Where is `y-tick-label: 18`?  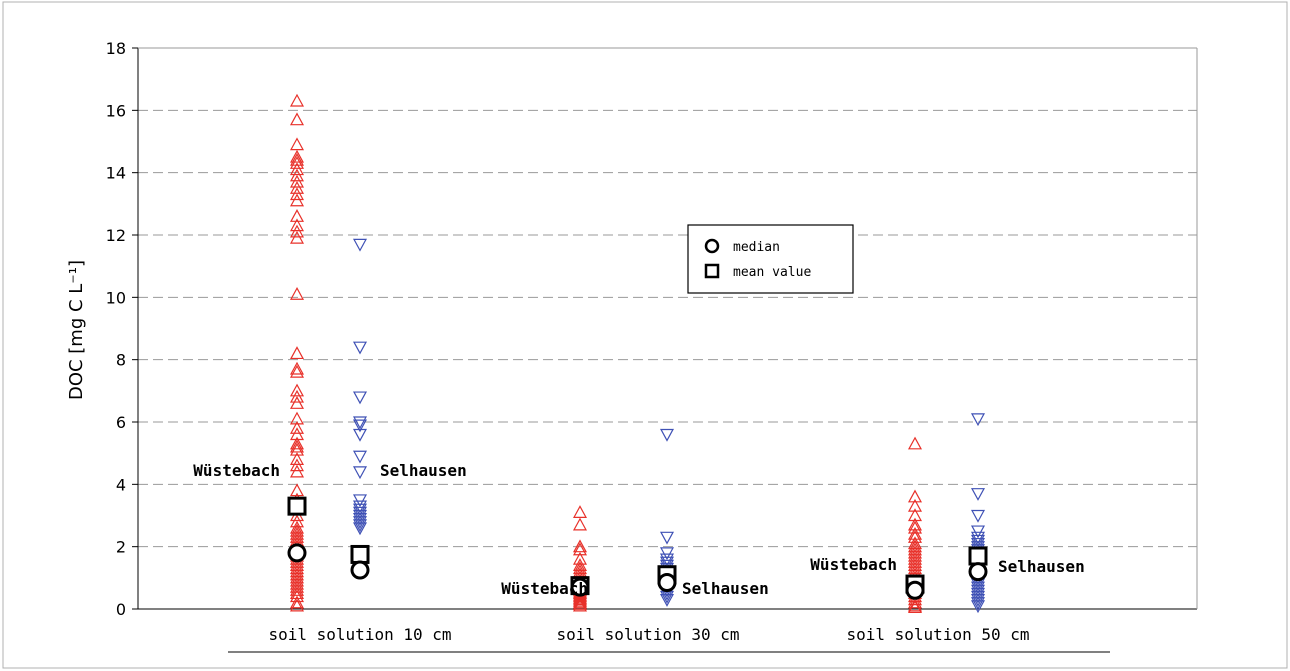
y-tick-label: 18 is located at coordinates (116, 48).